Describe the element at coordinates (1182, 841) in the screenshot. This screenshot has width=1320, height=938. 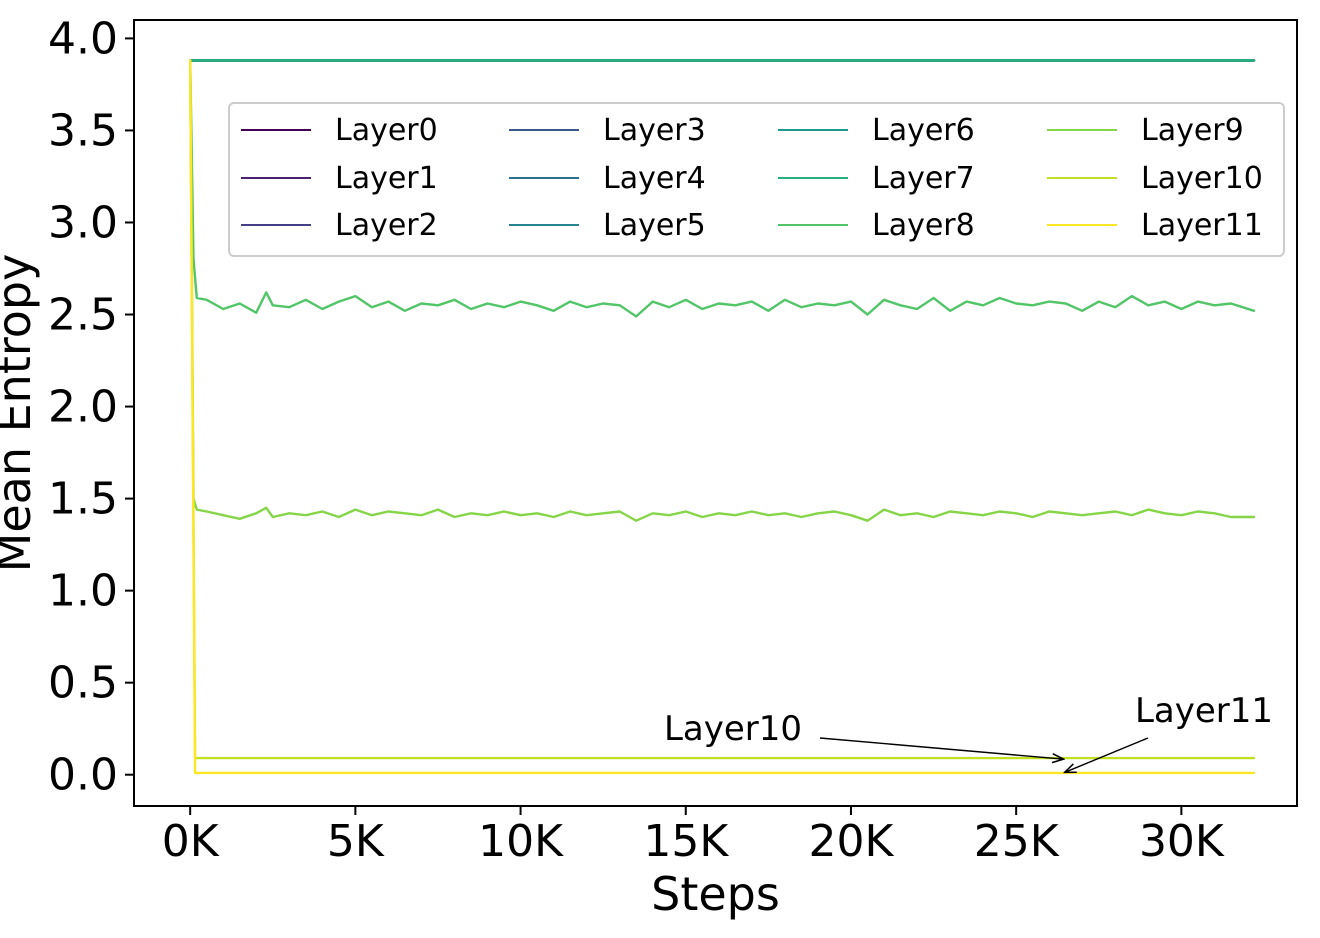
I see `x-tick-label: 30K` at that location.